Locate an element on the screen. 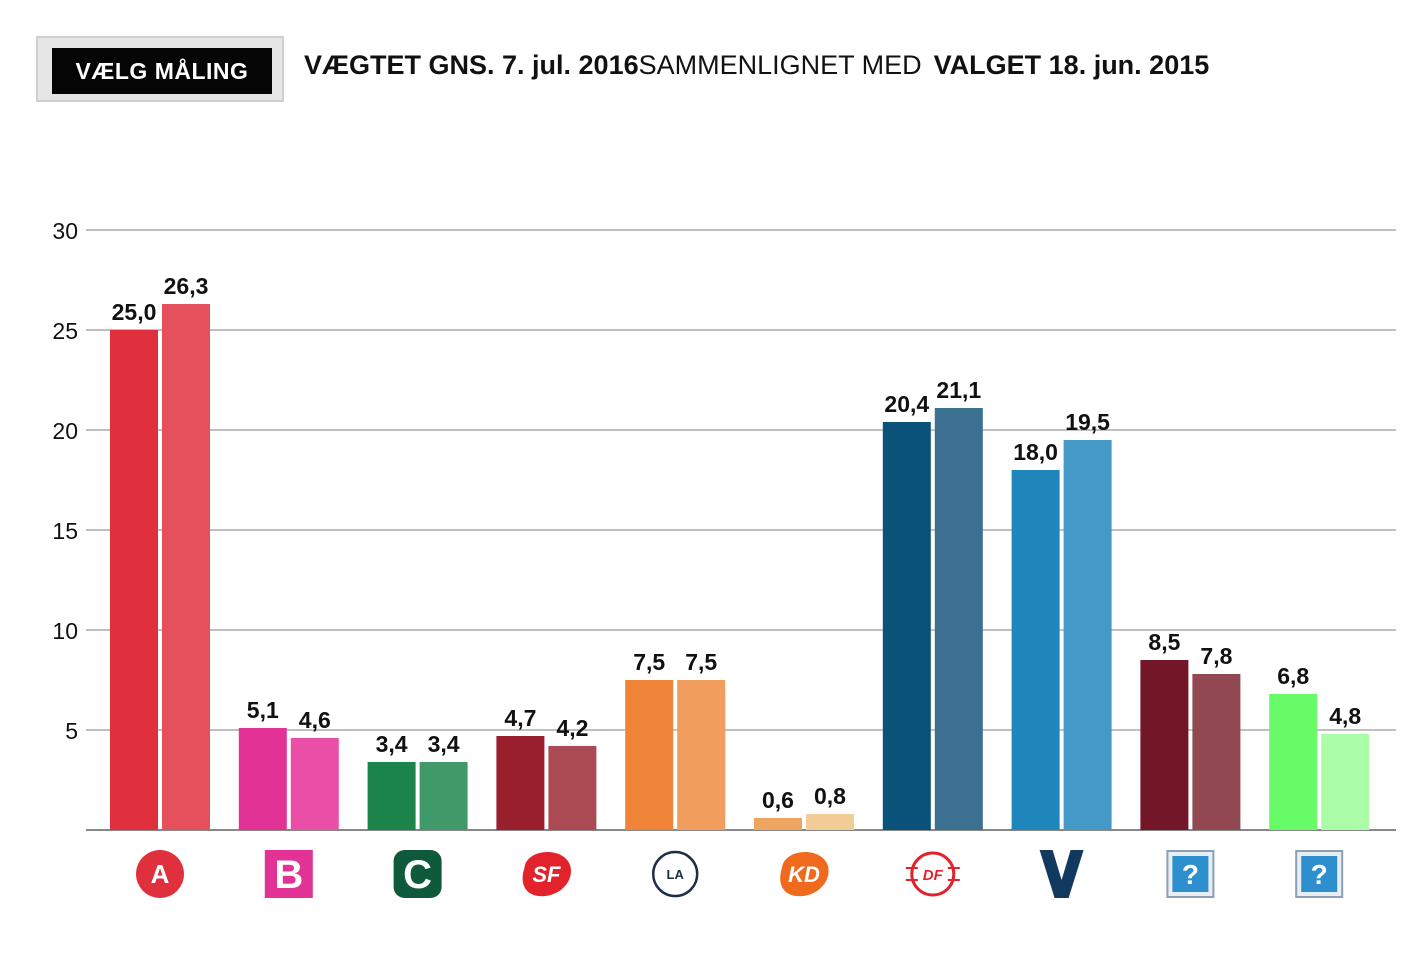  bar-value-label: 20,4 is located at coordinates (906, 404).